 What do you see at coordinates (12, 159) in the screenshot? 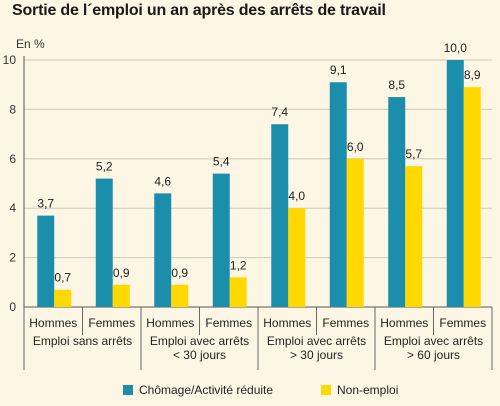
I see `y-tick-label: 6` at bounding box center [12, 159].